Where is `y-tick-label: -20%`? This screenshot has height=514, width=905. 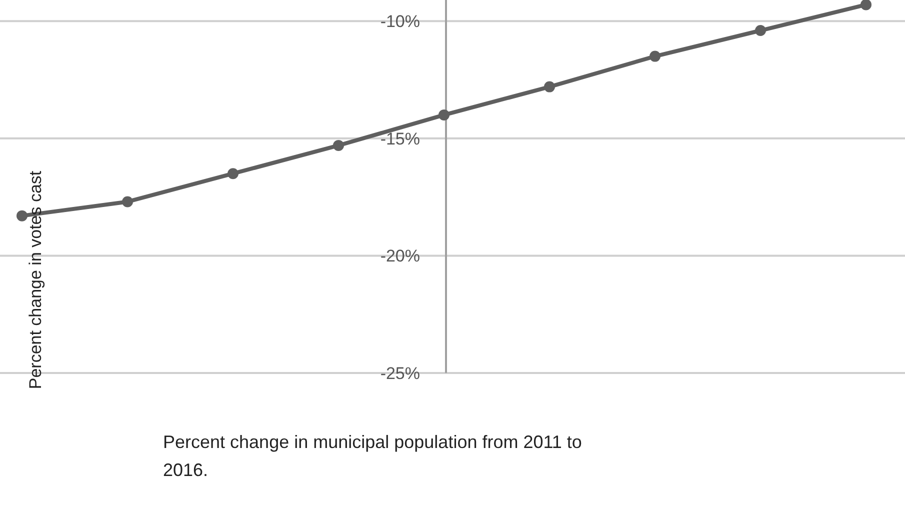 y-tick-label: -20% is located at coordinates (400, 256).